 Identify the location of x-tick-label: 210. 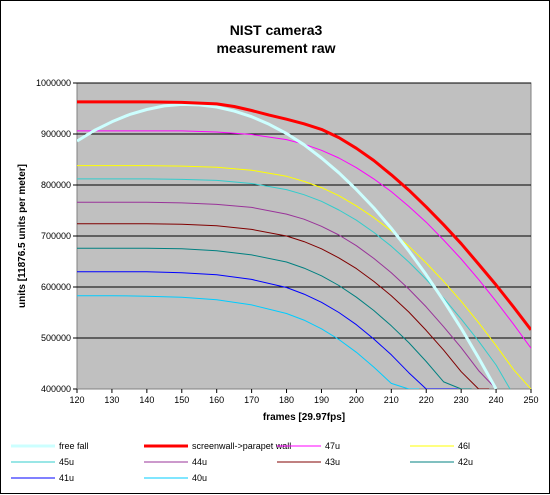
(391, 400).